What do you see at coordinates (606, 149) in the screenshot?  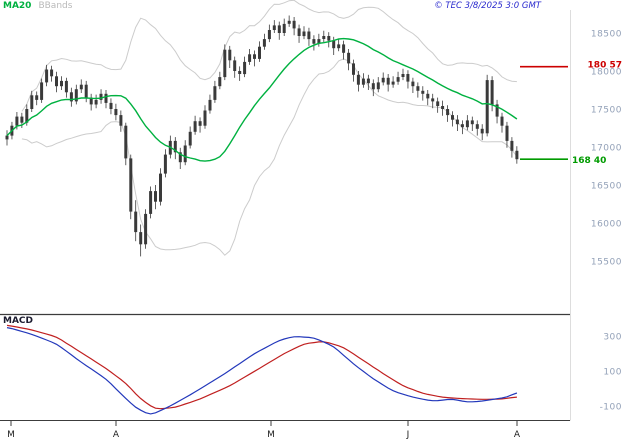 I see `price-axis-tick-label: 17000` at bounding box center [606, 149].